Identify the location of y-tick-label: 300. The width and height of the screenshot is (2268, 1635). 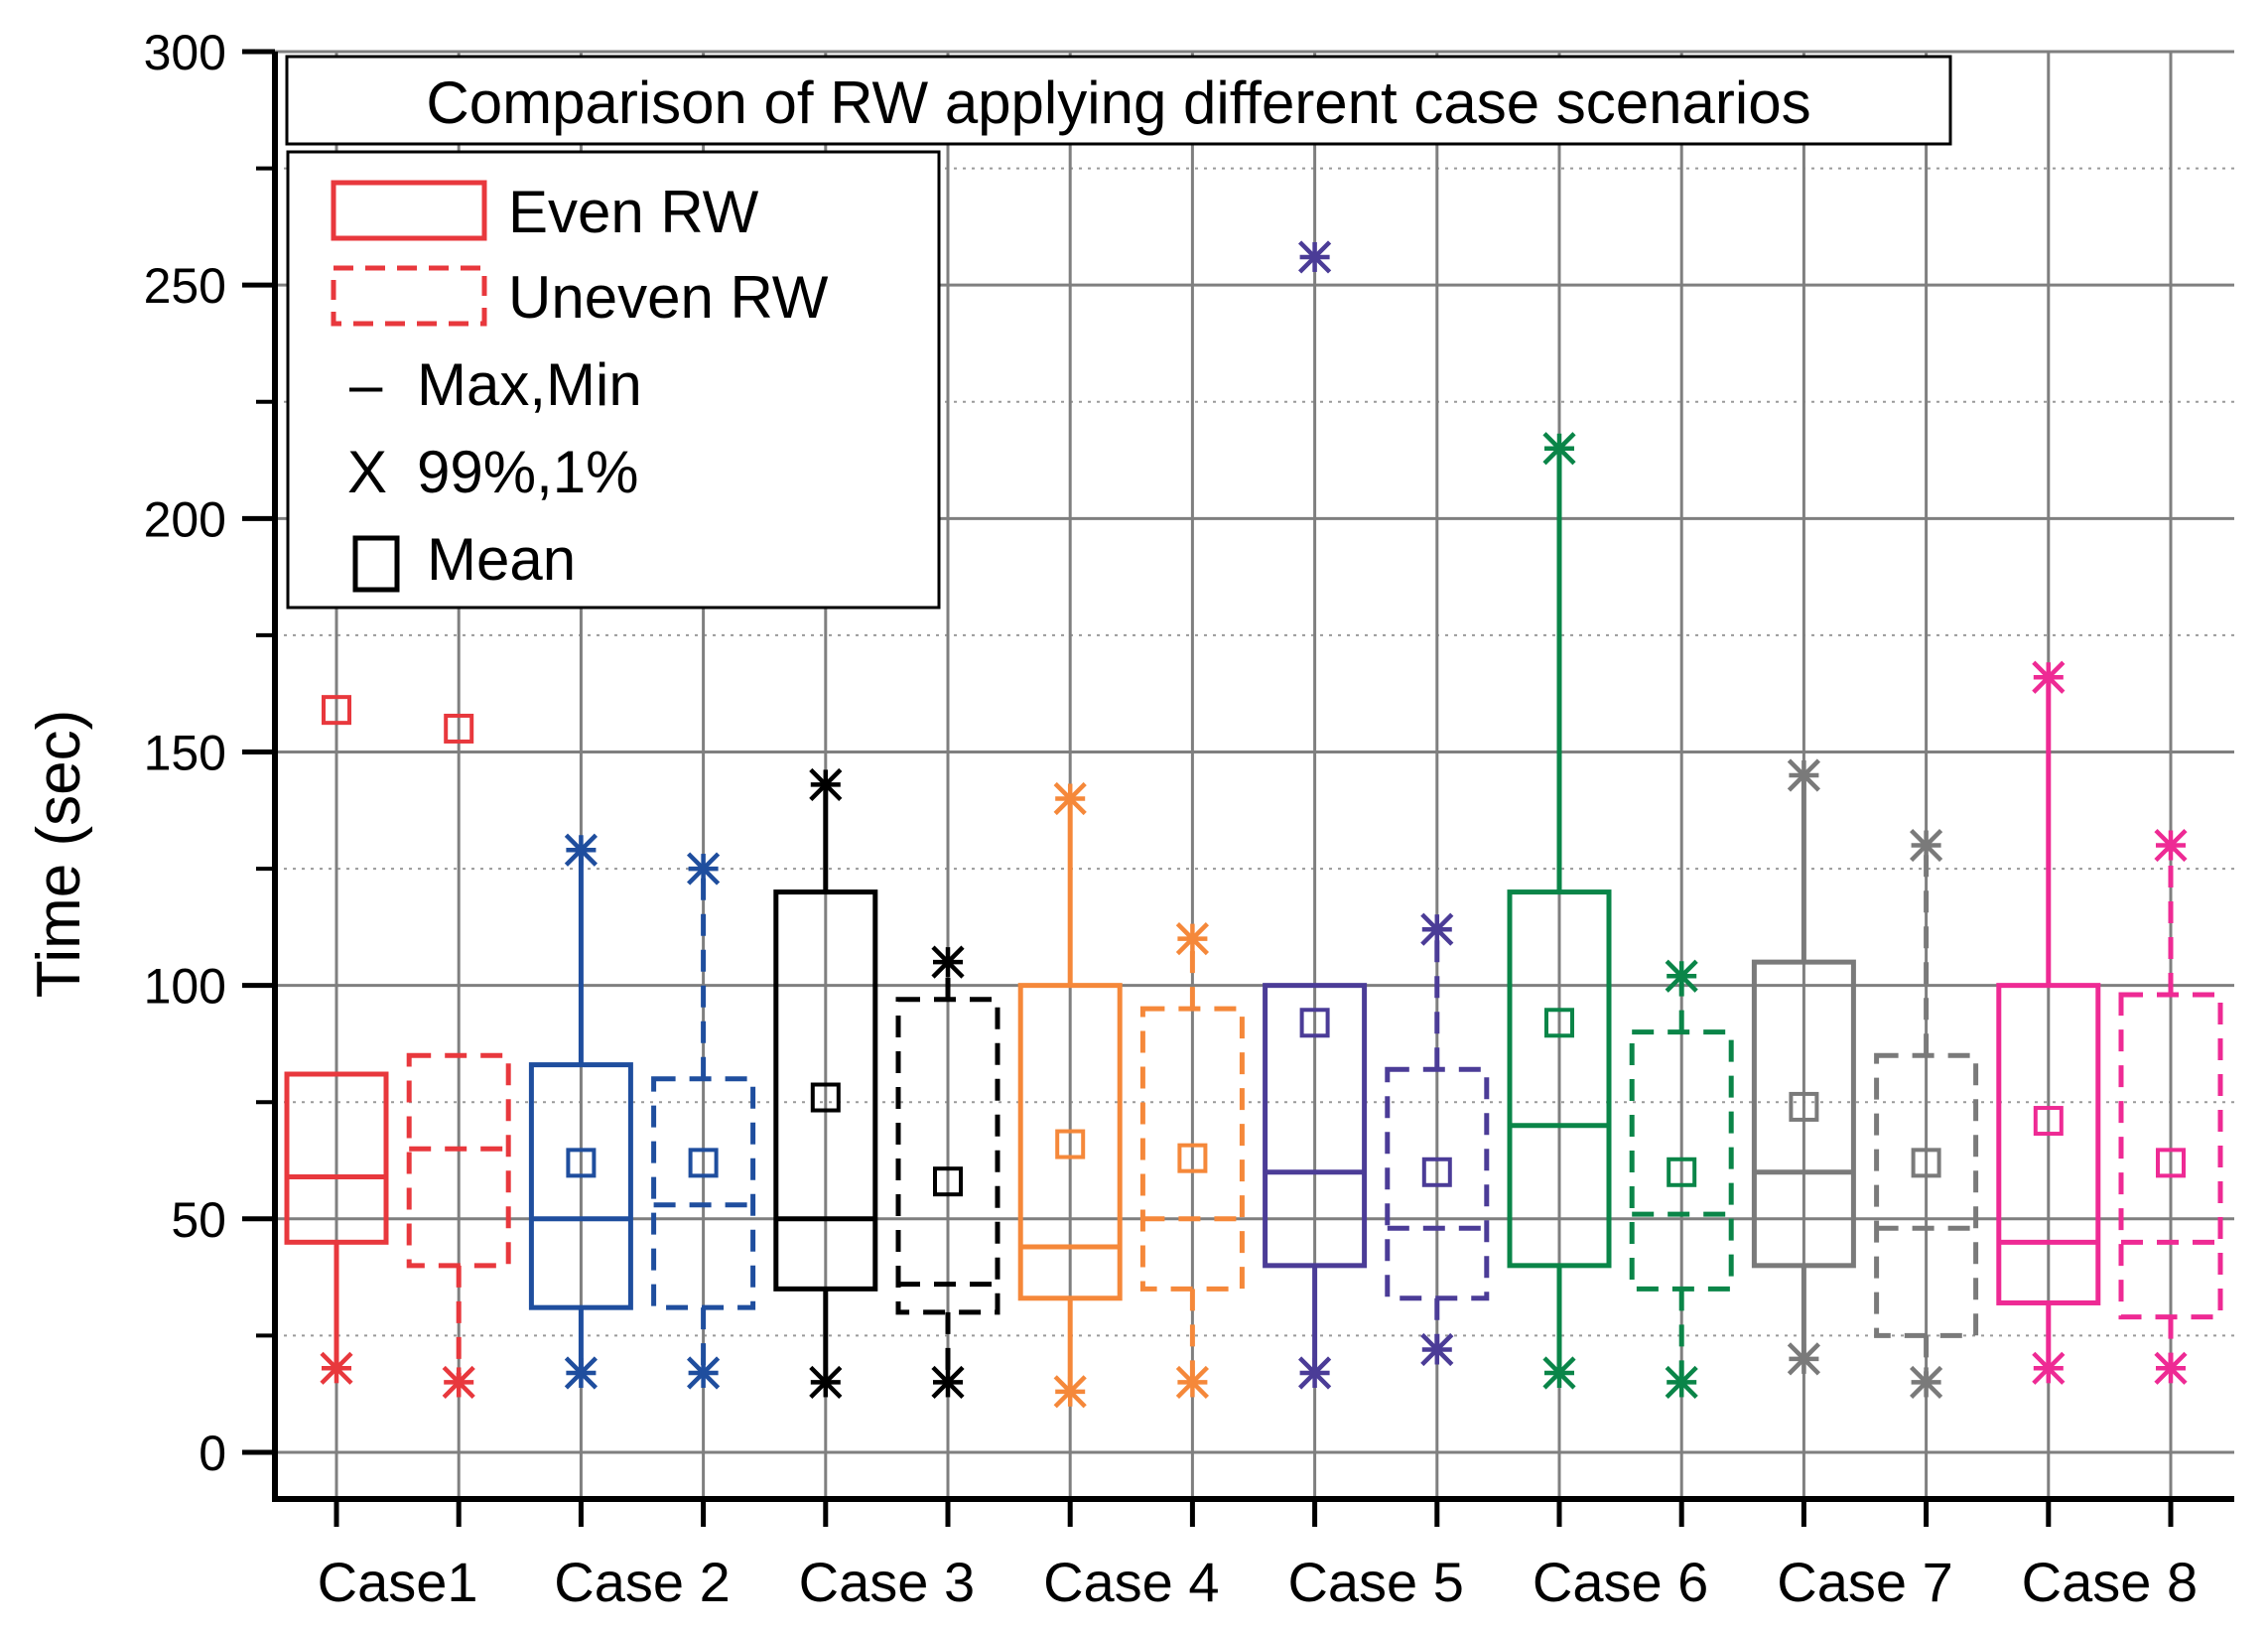
(185, 52).